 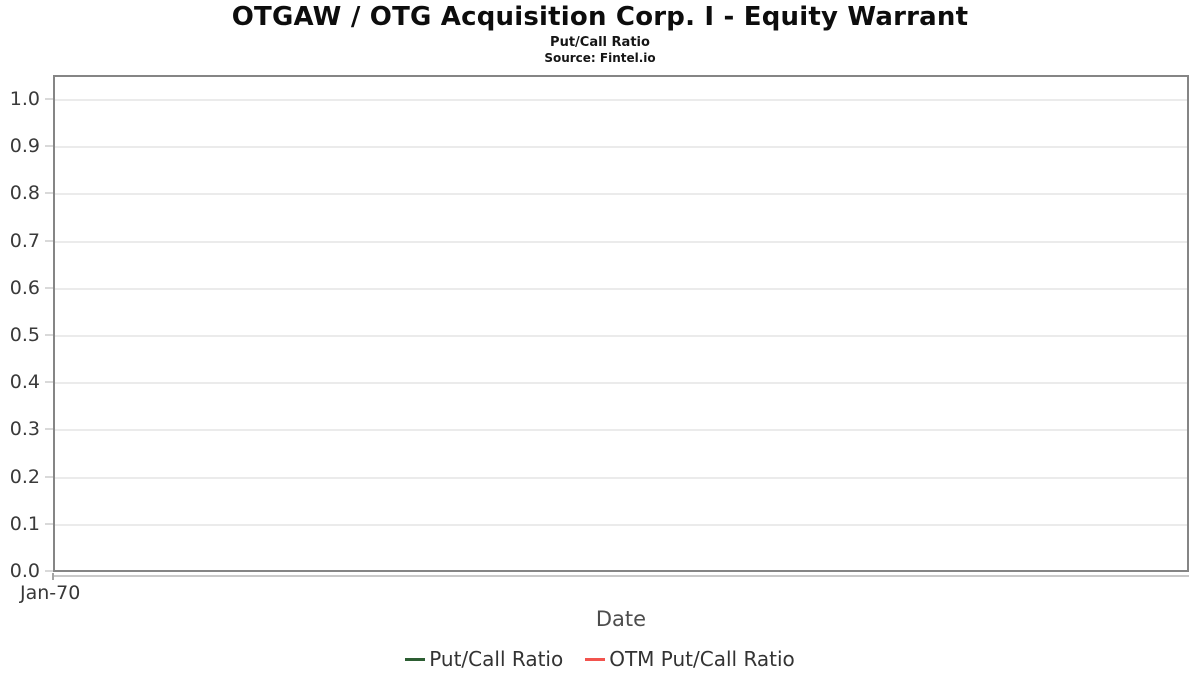 I want to click on x-axis-line, so click(x=621, y=576).